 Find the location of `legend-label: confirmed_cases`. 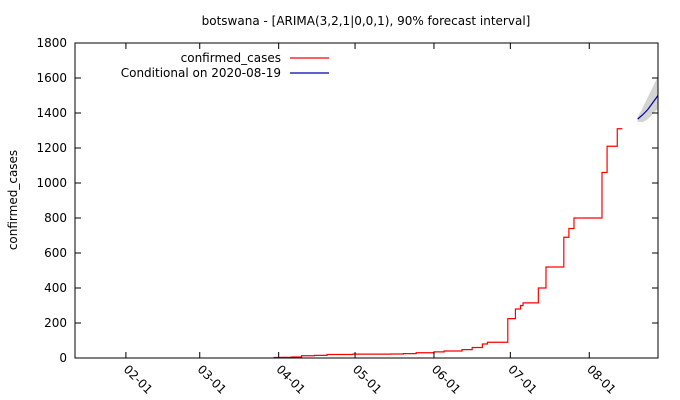

legend-label: confirmed_cases is located at coordinates (231, 58).